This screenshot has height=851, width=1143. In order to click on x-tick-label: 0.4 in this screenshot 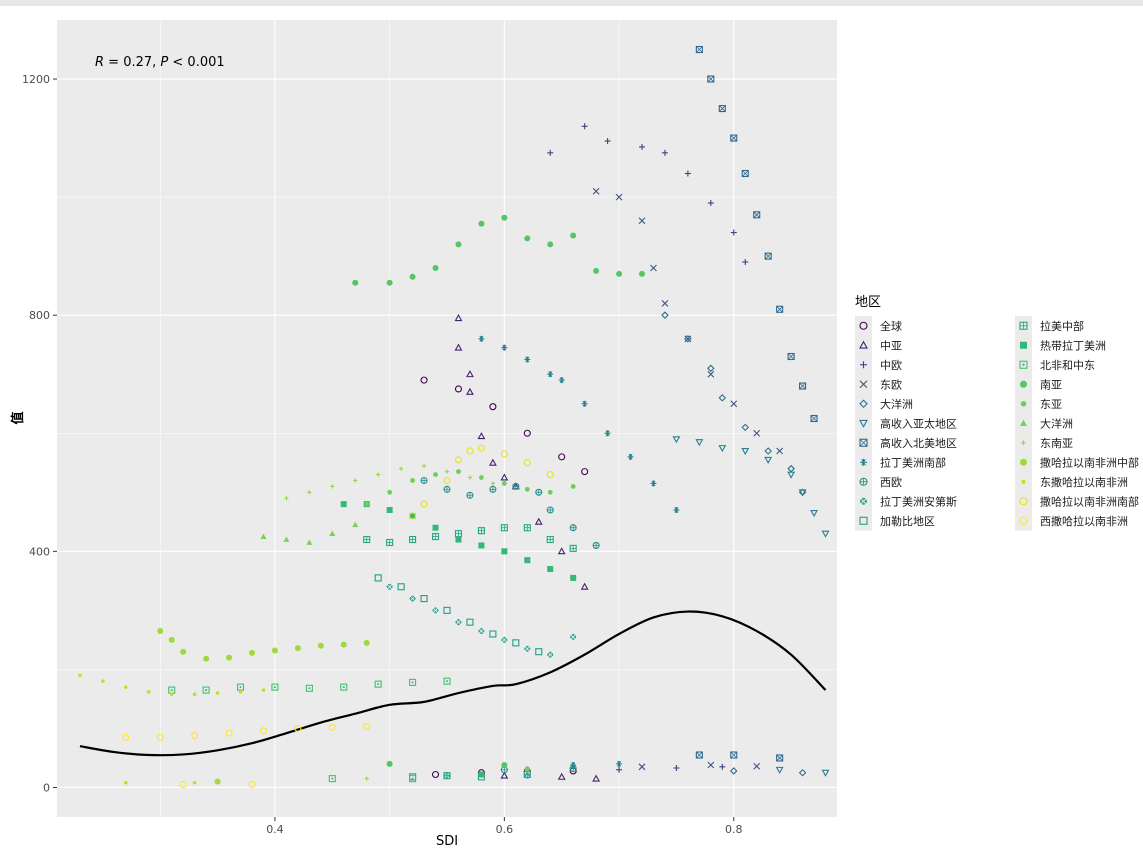, I will do `click(275, 829)`.